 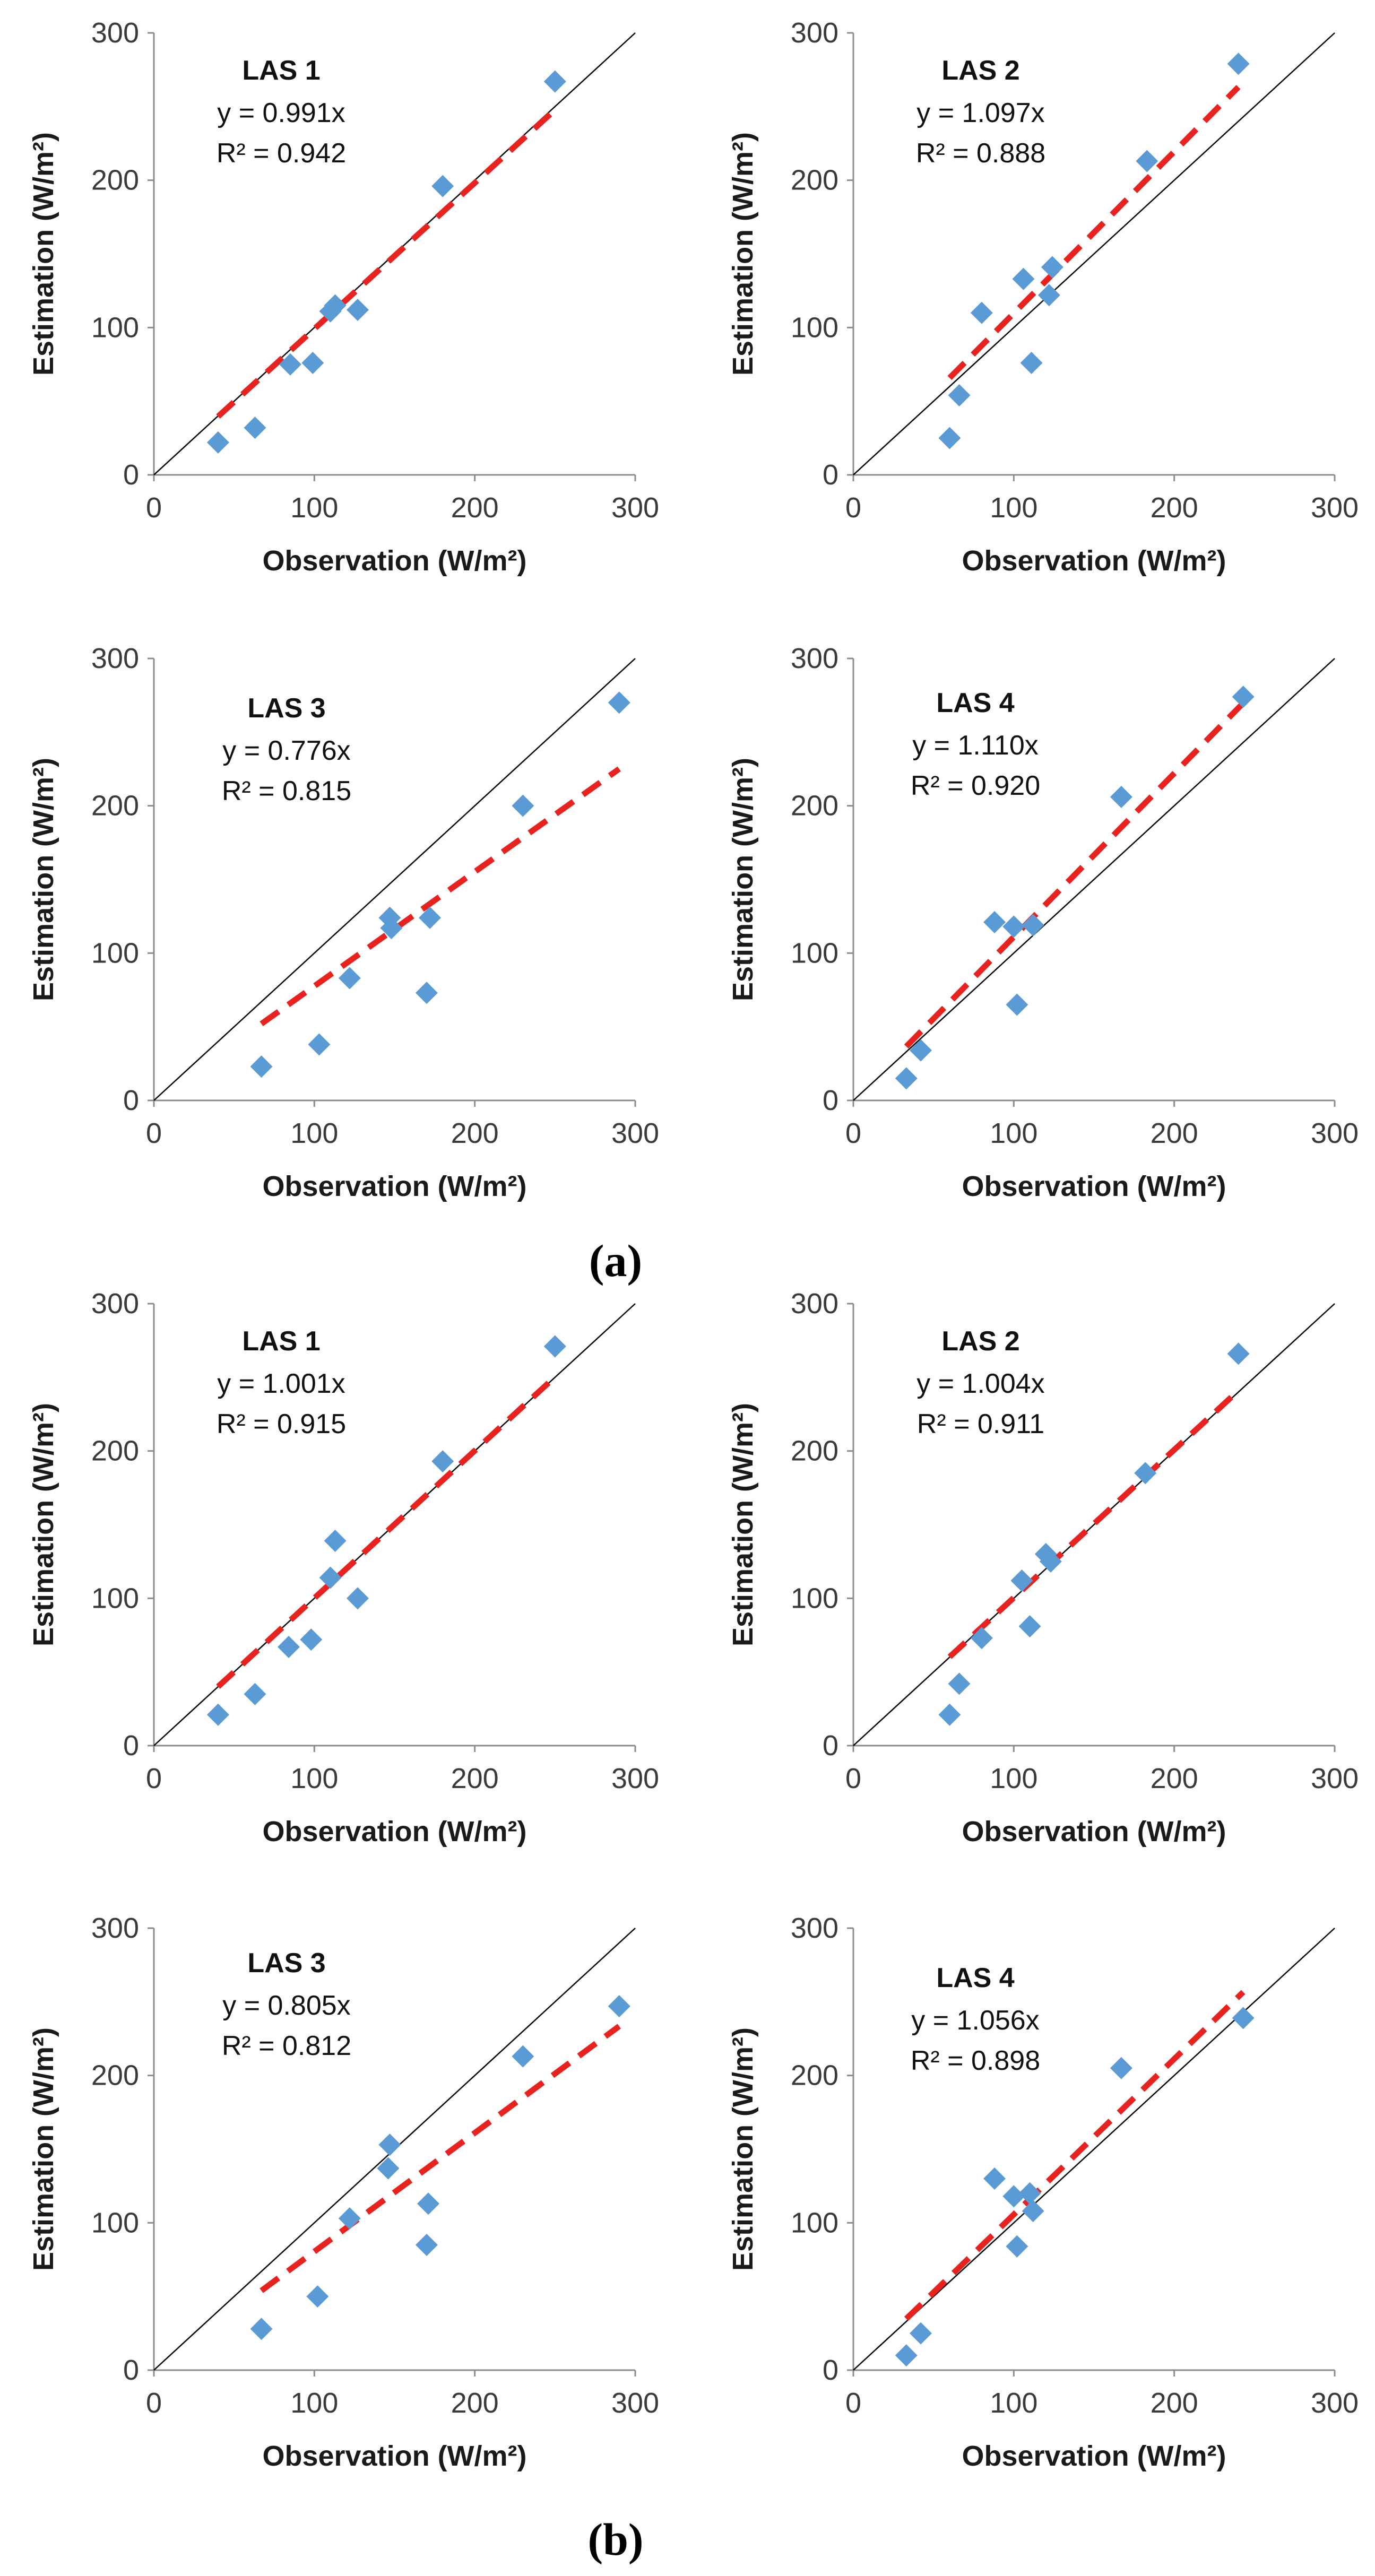 What do you see at coordinates (286, 750) in the screenshot?
I see `regression-equation: y = 0.776x` at bounding box center [286, 750].